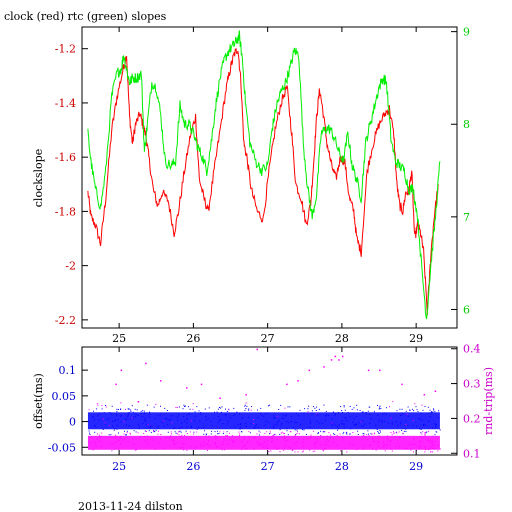 The width and height of the screenshot is (512, 512). I want to click on rndtrip-band, so click(263, 442).